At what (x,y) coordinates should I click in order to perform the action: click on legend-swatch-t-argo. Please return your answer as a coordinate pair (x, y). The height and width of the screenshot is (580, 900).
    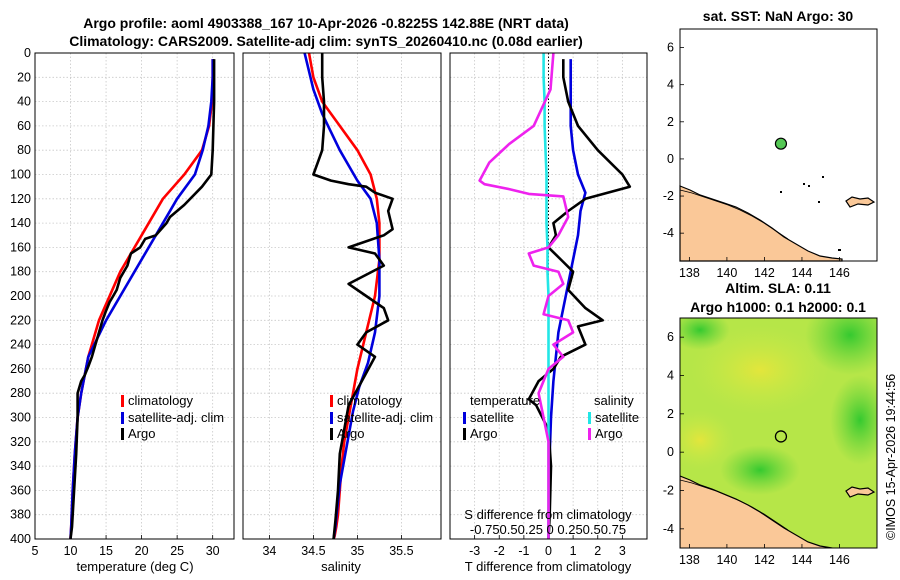
    Looking at the image, I should click on (464, 434).